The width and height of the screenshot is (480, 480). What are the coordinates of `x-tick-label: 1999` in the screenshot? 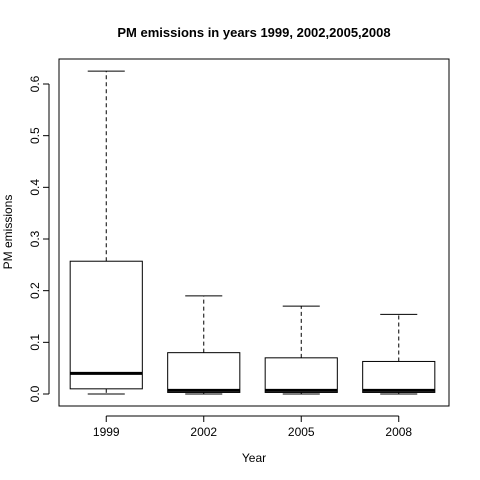 It's located at (106, 432).